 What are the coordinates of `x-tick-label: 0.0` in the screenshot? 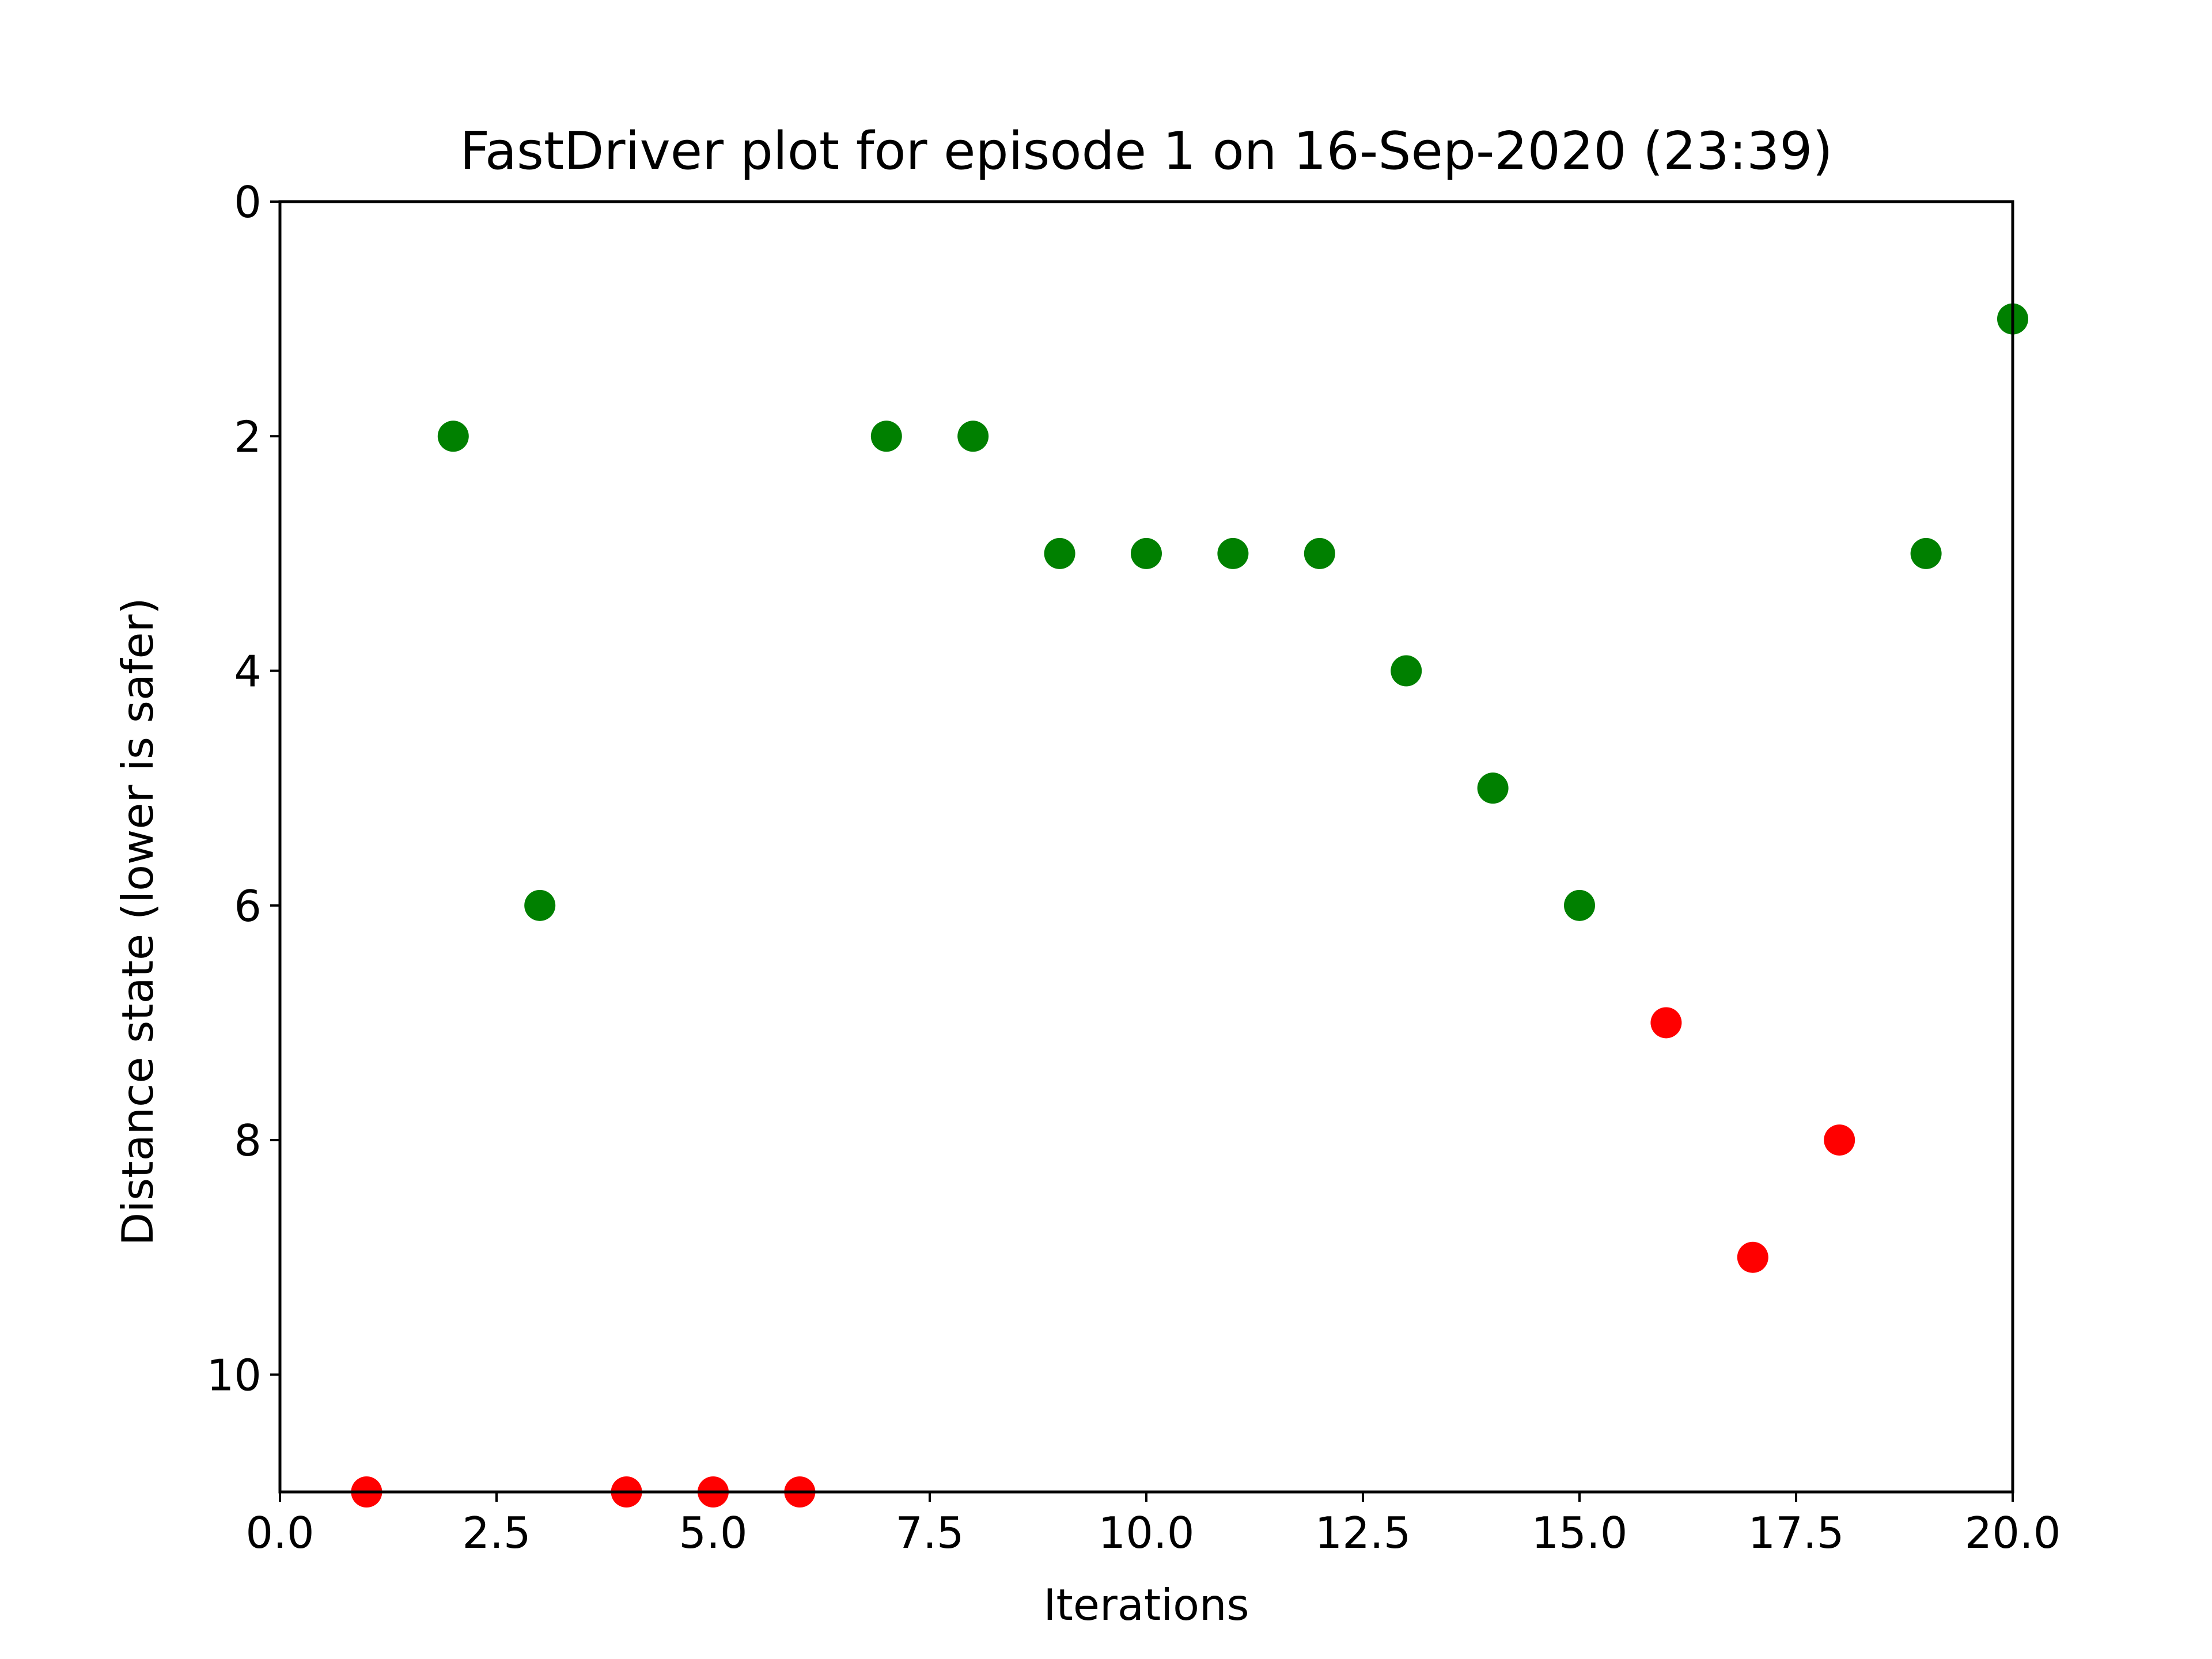 It's located at (279, 1533).